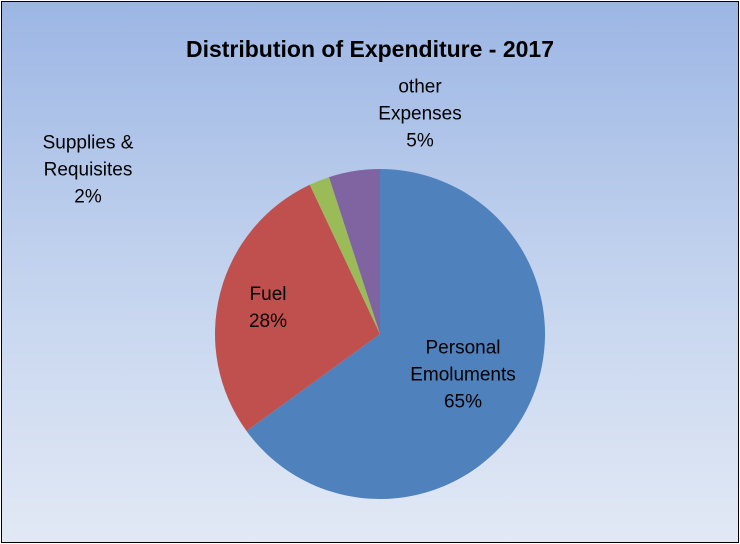 This screenshot has width=740, height=544. I want to click on value-label: 2%, so click(88, 197).